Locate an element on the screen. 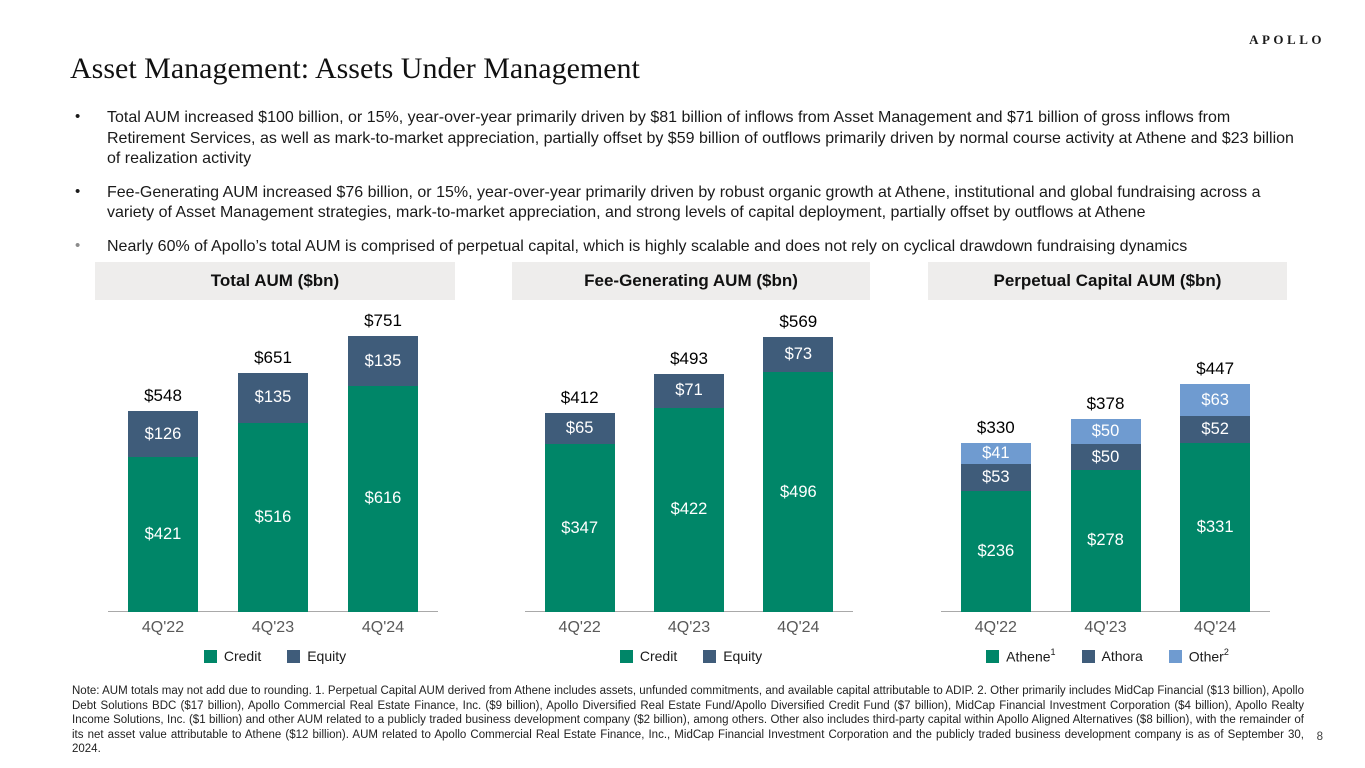 This screenshot has width=1365, height=768. segment-value-label: $496 is located at coordinates (798, 491).